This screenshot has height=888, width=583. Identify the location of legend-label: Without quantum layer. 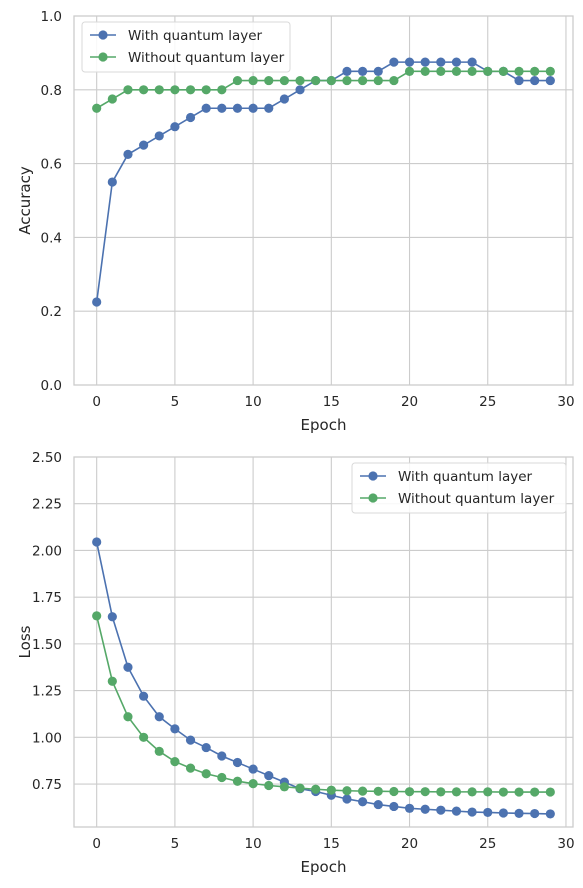
(476, 499).